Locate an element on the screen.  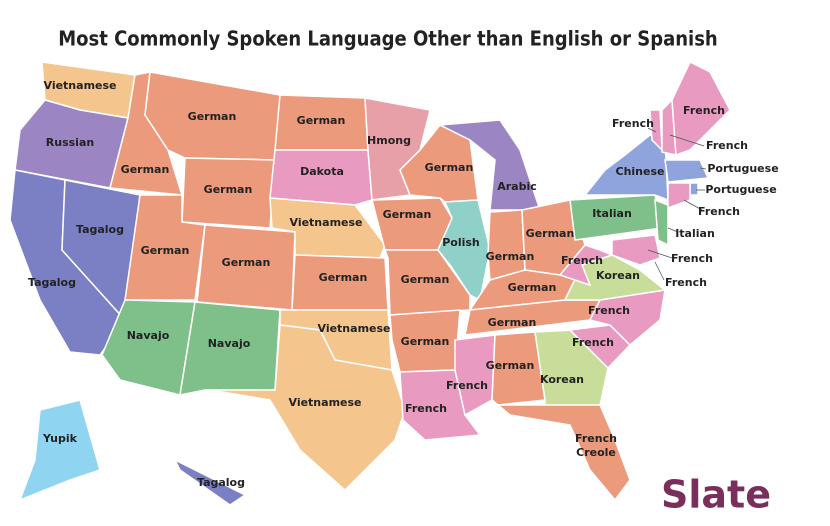
state-label: Chinese is located at coordinates (640, 171).